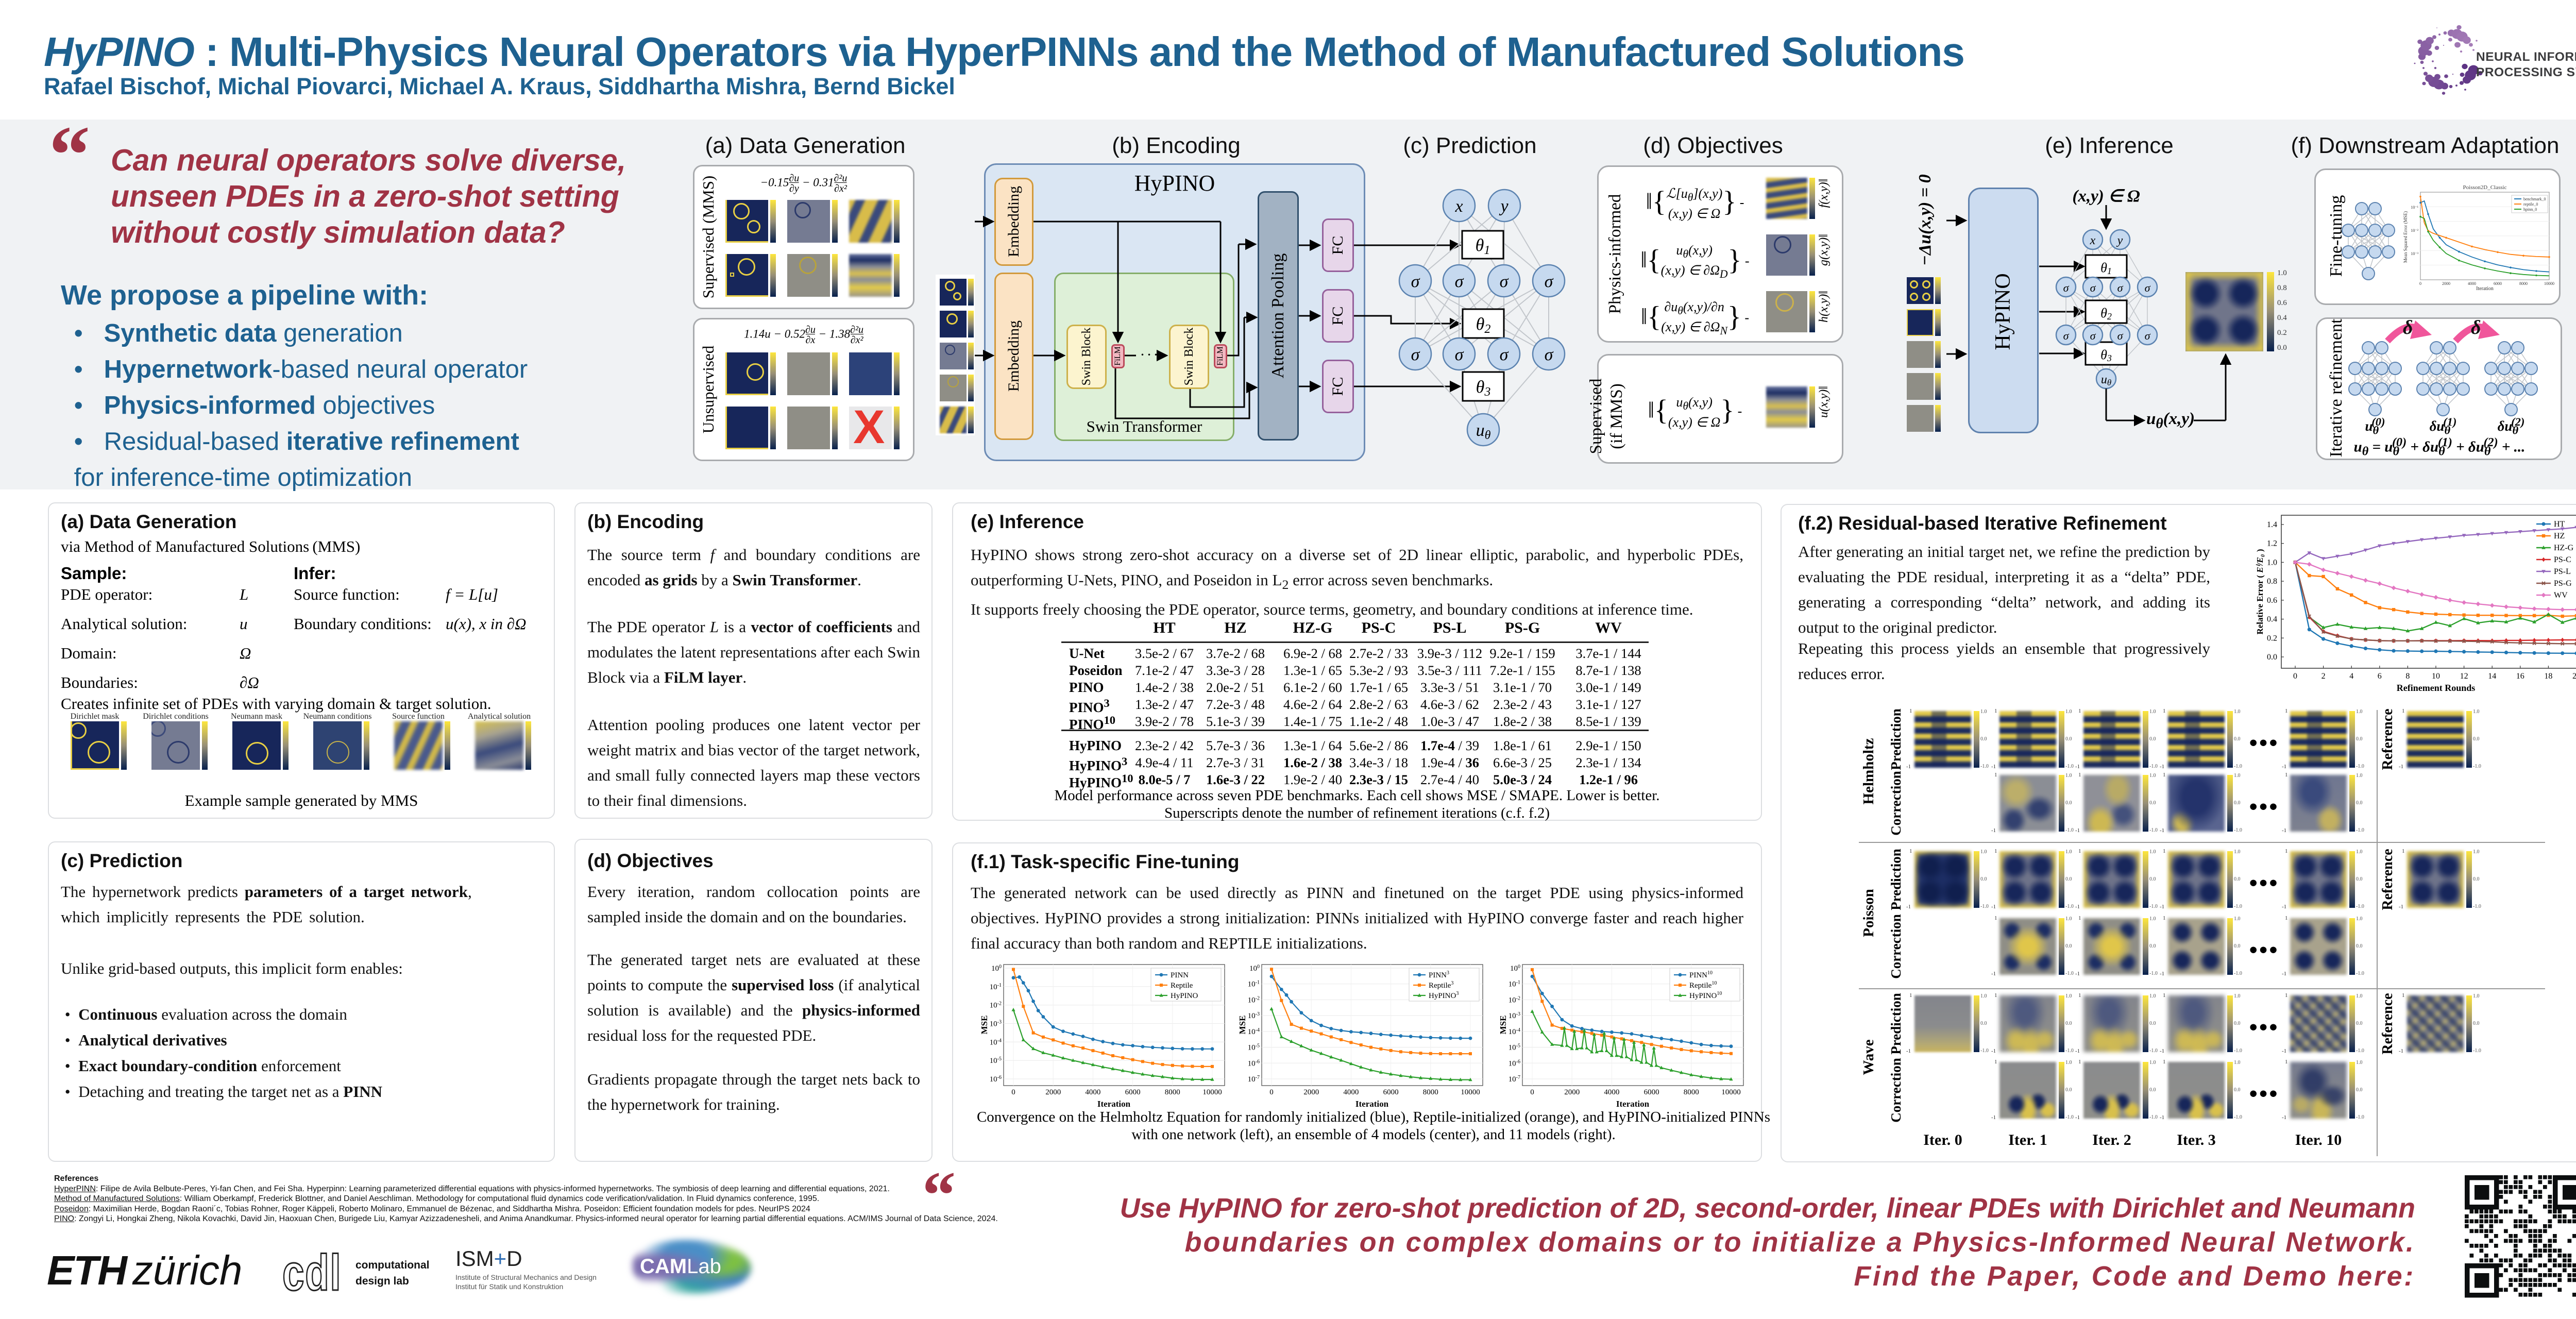  I want to click on svg-text: 0.4, so click(2272, 619).